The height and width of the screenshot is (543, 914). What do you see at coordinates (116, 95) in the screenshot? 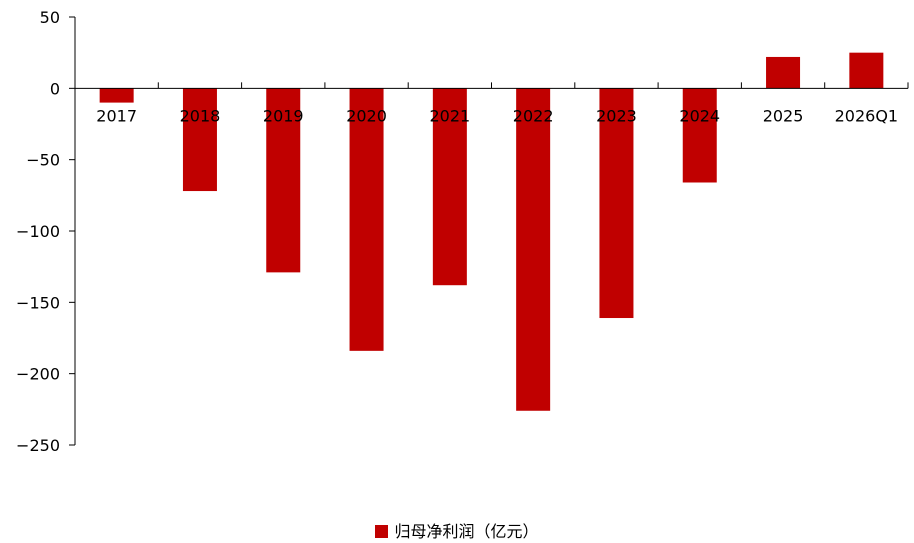
I see `bar-2017` at bounding box center [116, 95].